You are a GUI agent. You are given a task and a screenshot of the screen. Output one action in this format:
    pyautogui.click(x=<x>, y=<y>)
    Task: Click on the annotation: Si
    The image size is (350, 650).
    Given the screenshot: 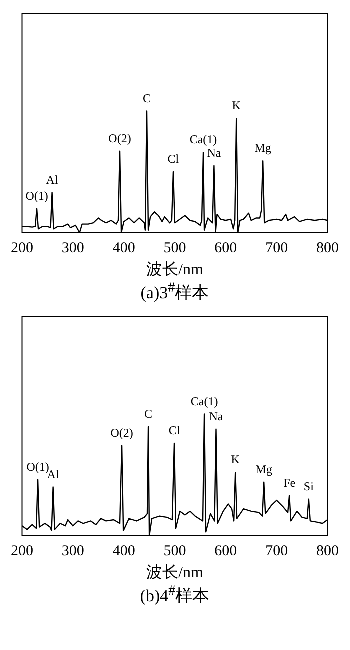 What is the action you would take?
    pyautogui.click(x=309, y=486)
    